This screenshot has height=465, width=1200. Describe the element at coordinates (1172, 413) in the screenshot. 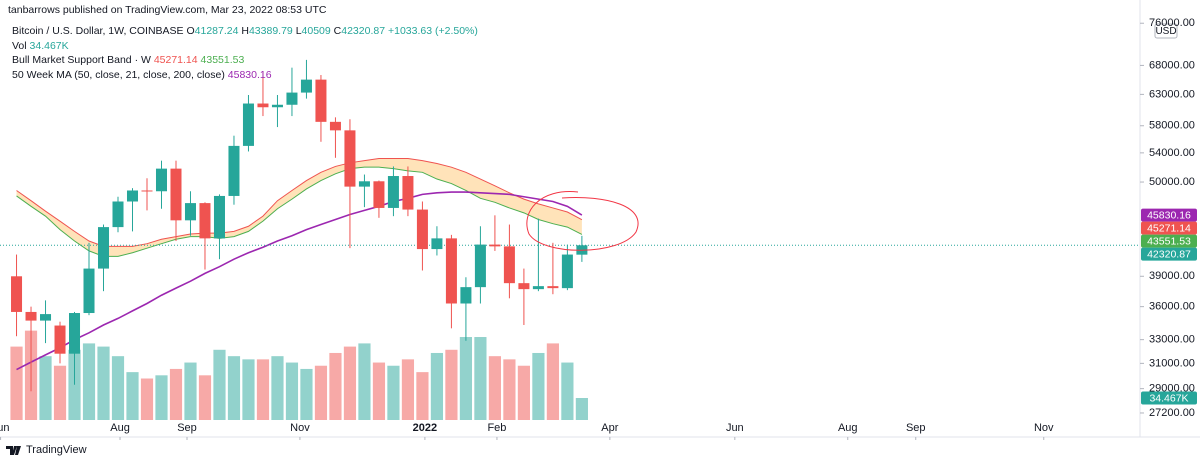

I see `y-tick-label: 27200.00` at that location.